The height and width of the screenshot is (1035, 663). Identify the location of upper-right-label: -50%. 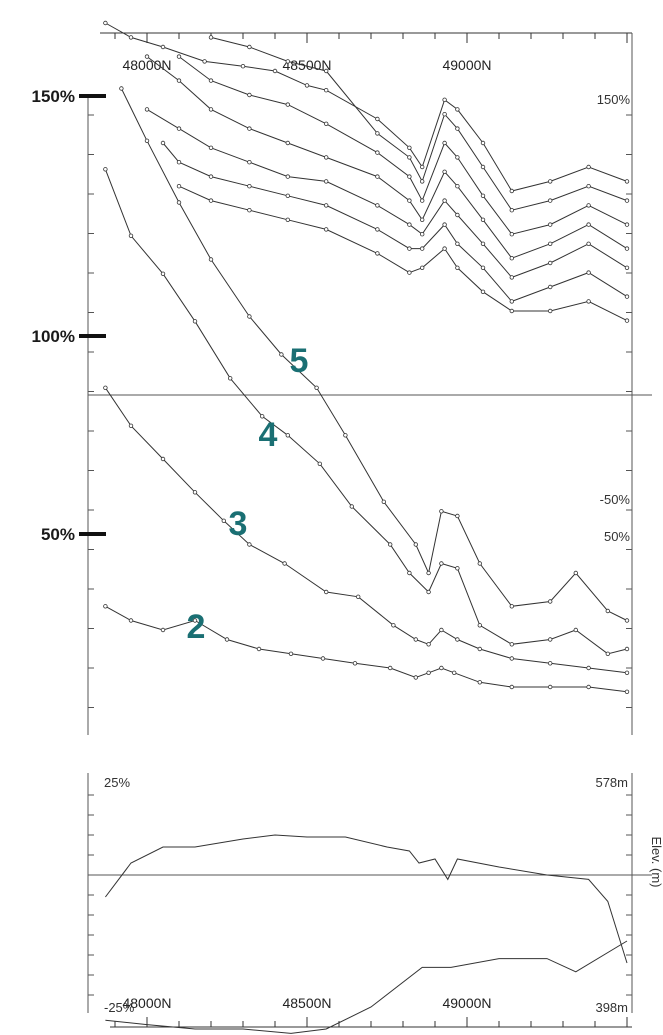
(615, 499).